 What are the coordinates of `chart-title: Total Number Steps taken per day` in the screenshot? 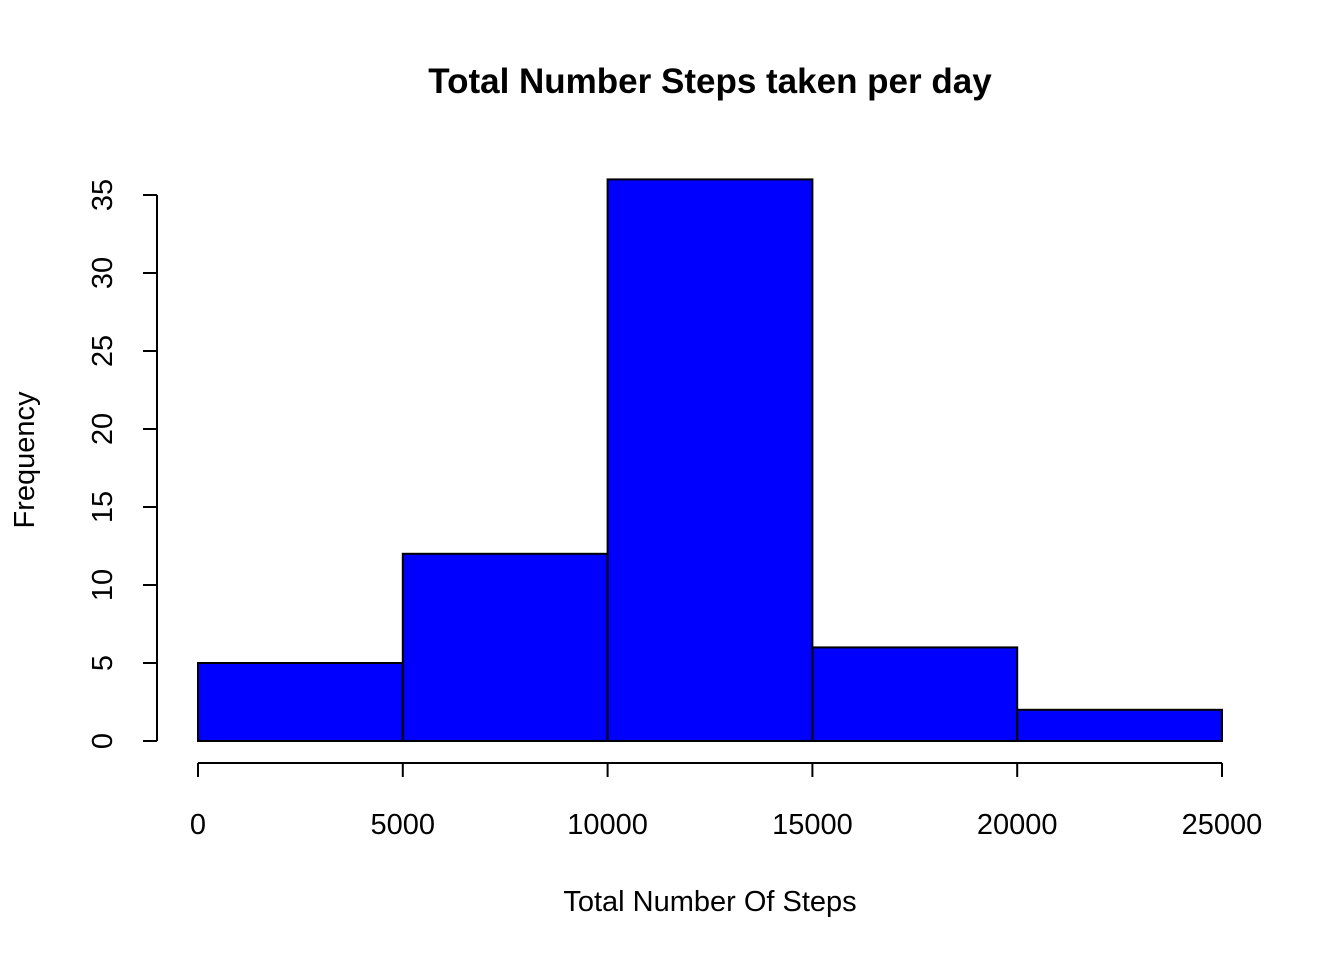 It's located at (710, 81).